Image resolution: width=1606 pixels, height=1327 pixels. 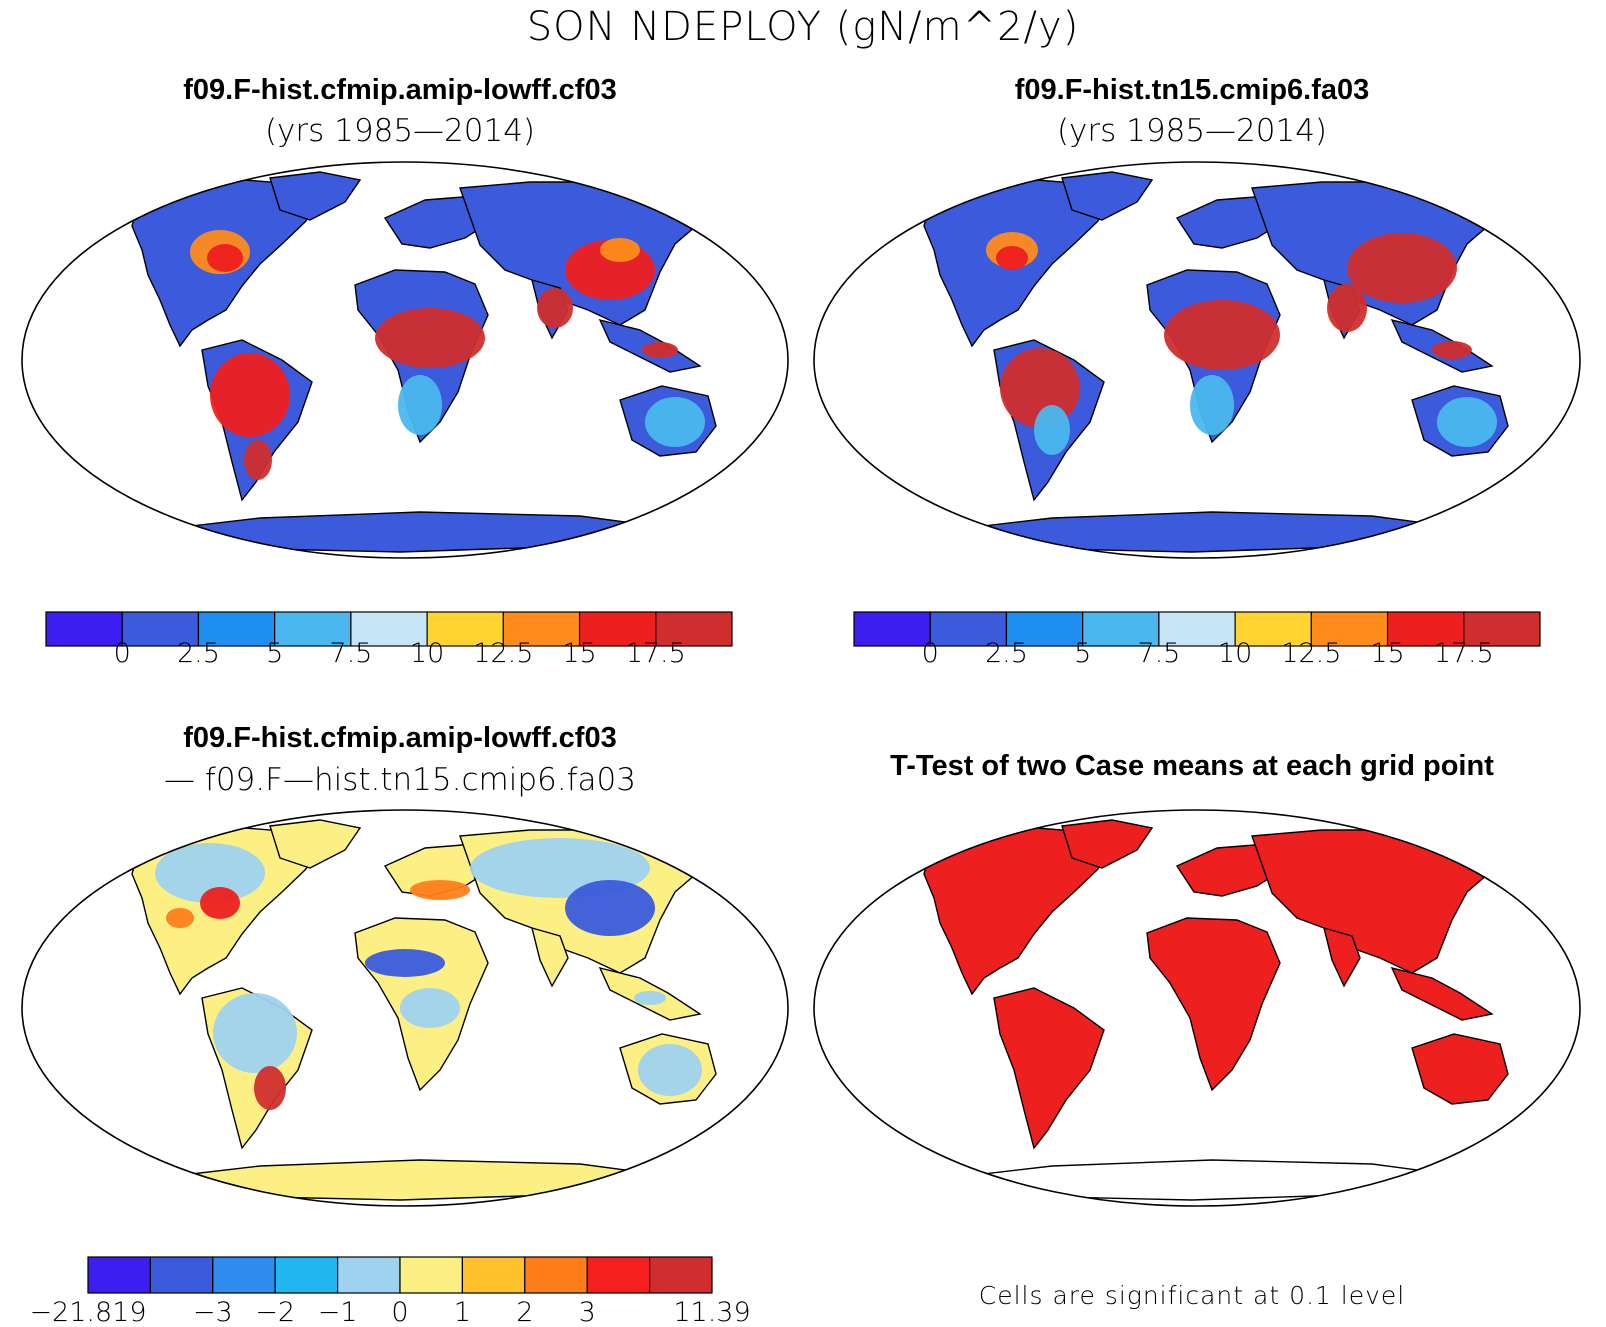 What do you see at coordinates (338, 1312) in the screenshot?
I see `colorbar-tick-label: −1` at bounding box center [338, 1312].